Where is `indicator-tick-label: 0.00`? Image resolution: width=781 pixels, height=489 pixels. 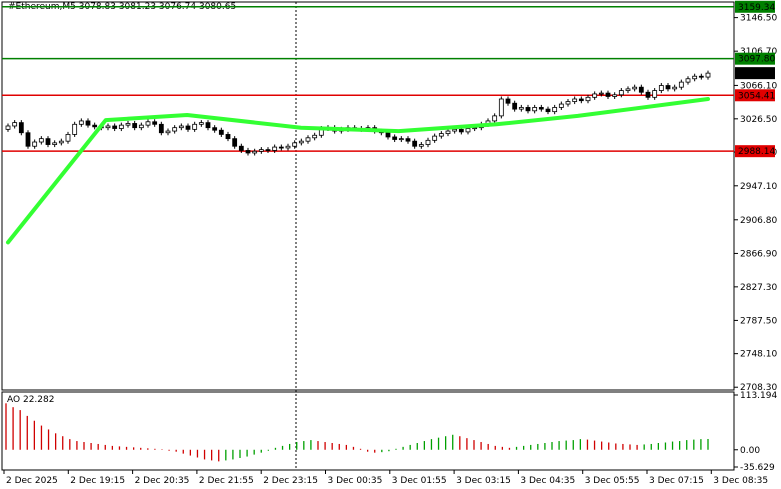 indicator-tick-label: 0.00 is located at coordinates (750, 451).